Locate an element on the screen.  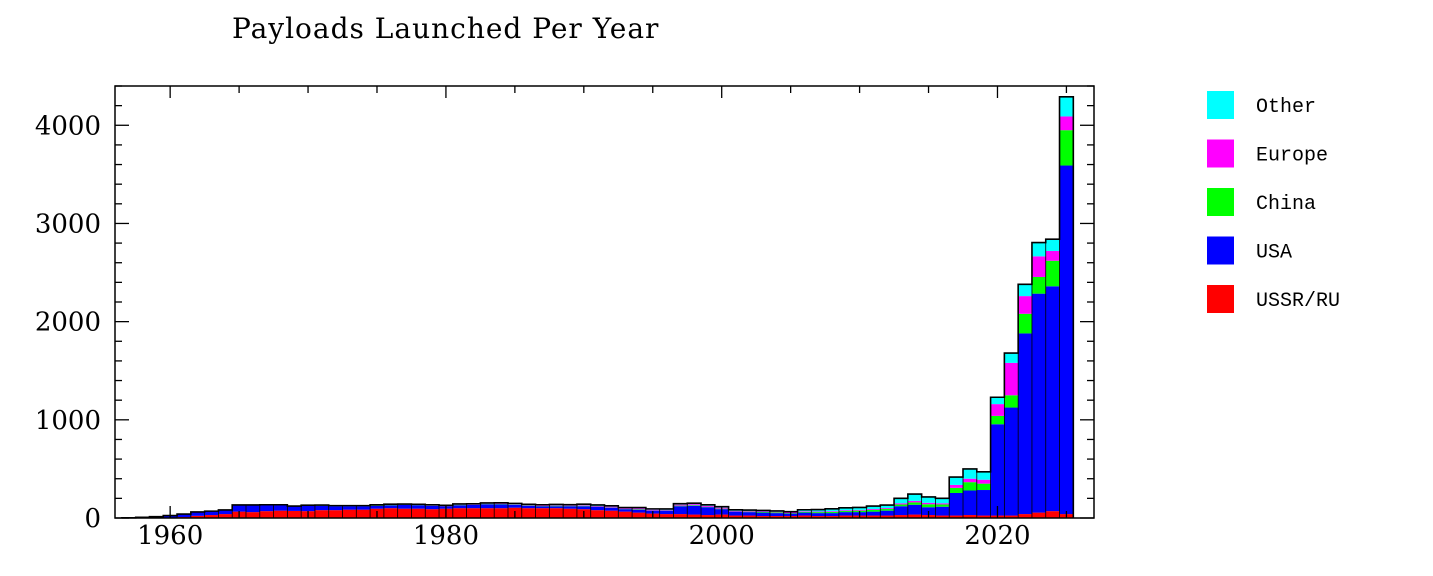
bar-other-2017 is located at coordinates (956, 481).